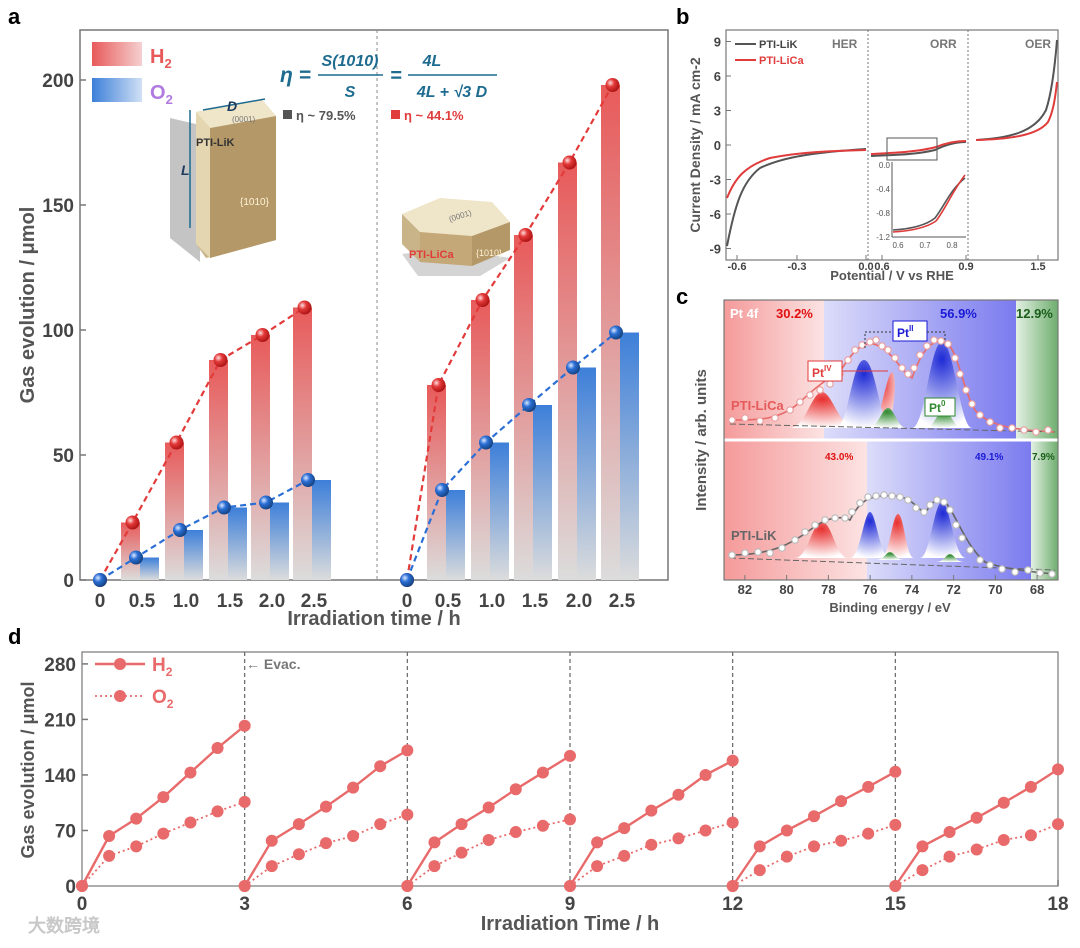 The image size is (1080, 948). I want to click on b-ytick-label: 9, so click(717, 42).